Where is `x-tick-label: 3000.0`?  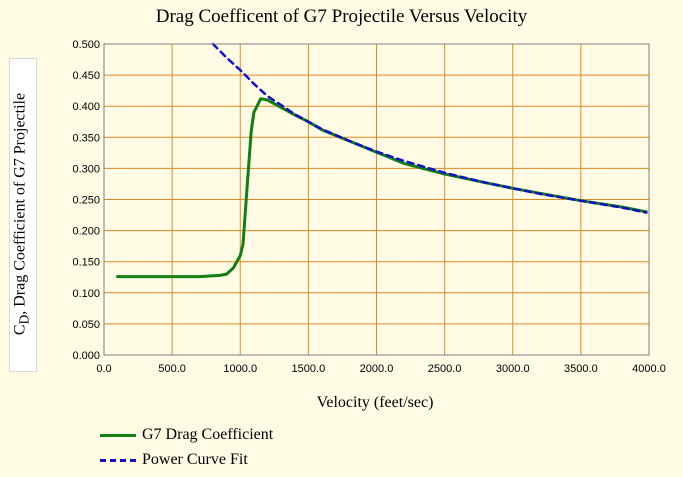 x-tick-label: 3000.0 is located at coordinates (513, 369).